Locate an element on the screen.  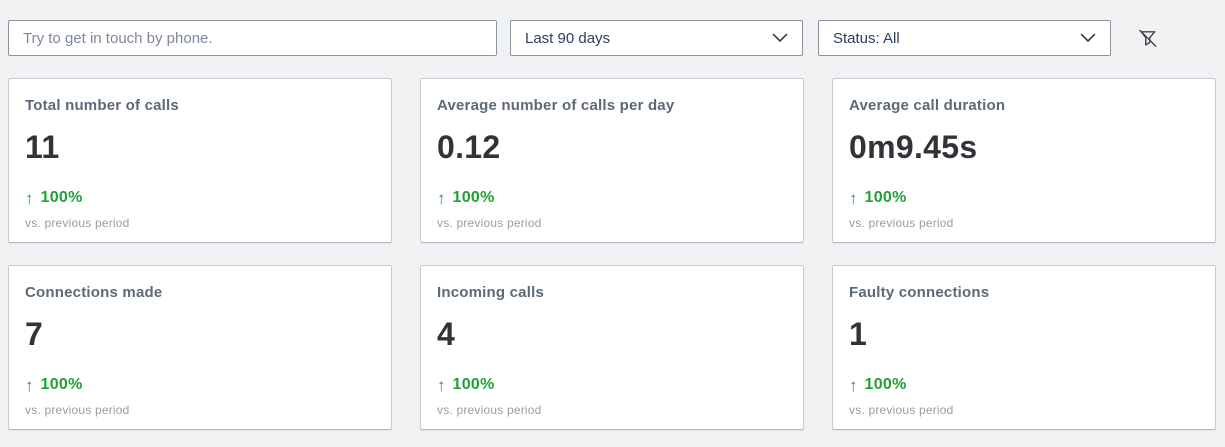
card-title: Average number of calls per day is located at coordinates (556, 105).